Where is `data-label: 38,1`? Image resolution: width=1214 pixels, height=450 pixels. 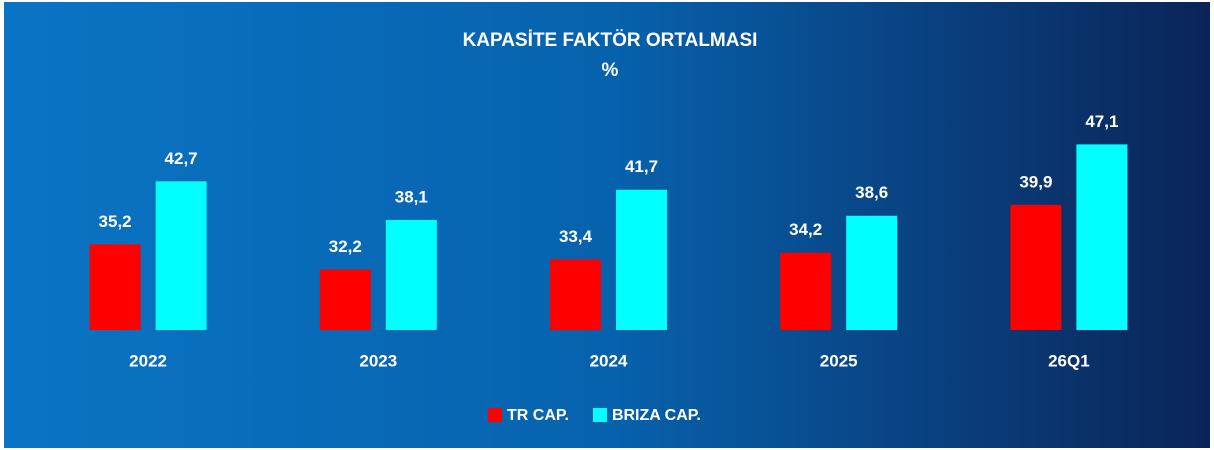 data-label: 38,1 is located at coordinates (411, 196).